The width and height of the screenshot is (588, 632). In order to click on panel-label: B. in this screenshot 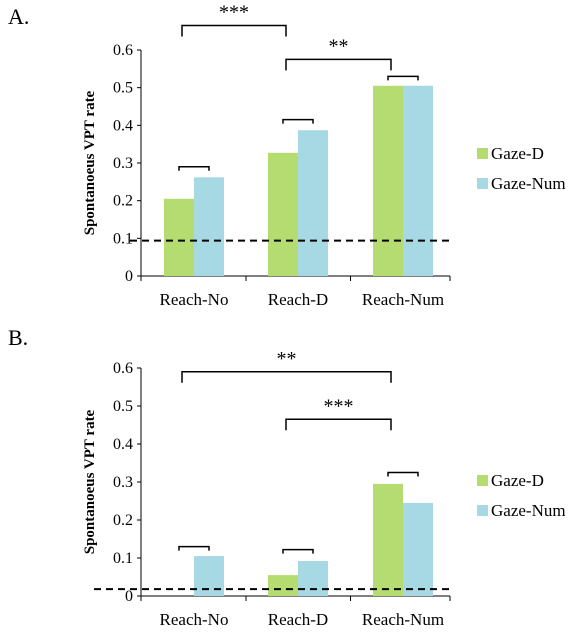, I will do `click(18, 337)`.